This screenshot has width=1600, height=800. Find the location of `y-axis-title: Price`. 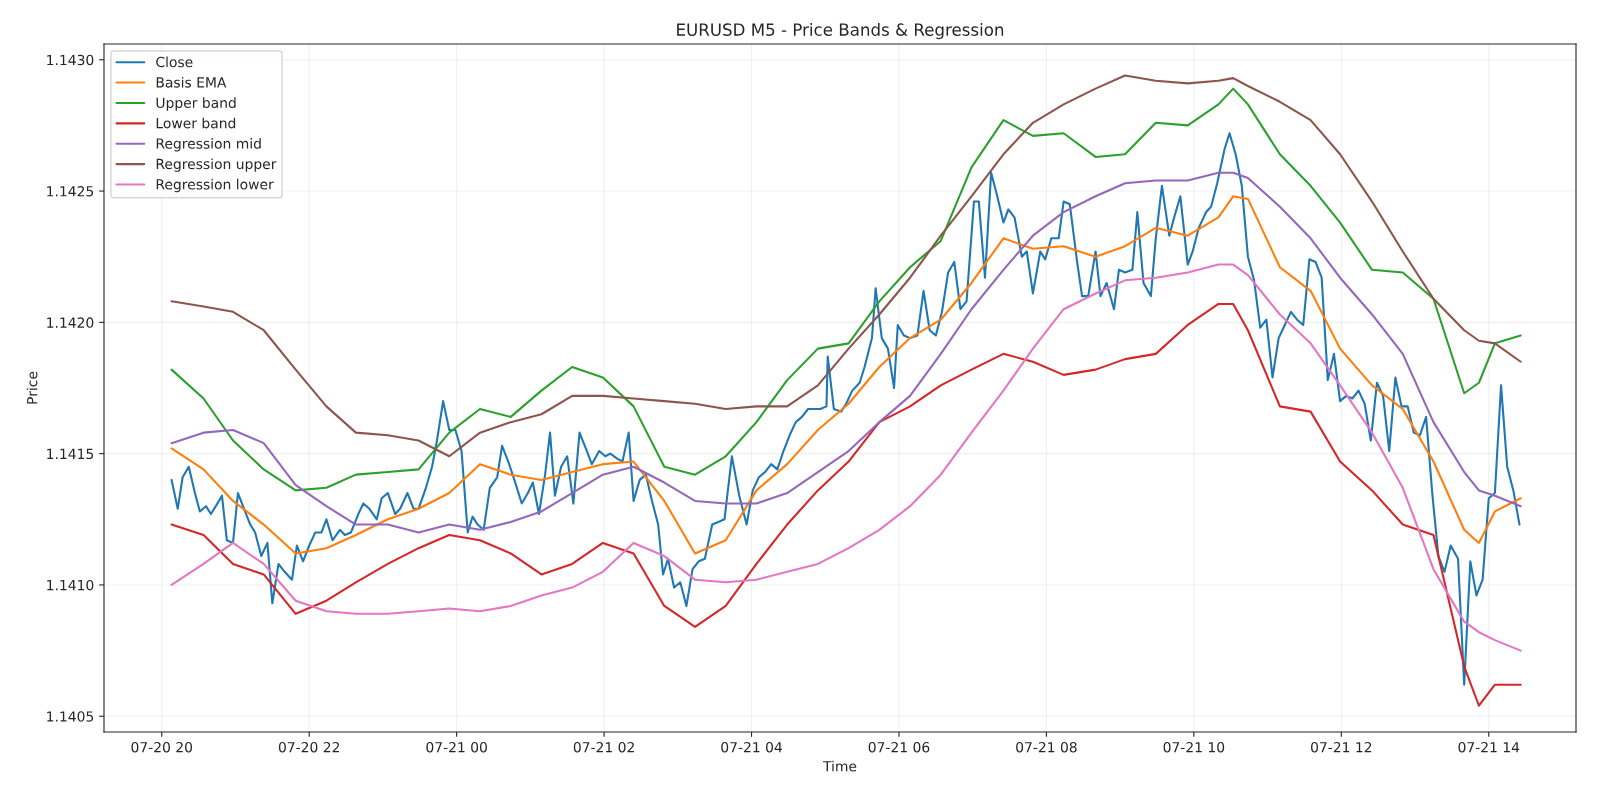

y-axis-title: Price is located at coordinates (32, 387).